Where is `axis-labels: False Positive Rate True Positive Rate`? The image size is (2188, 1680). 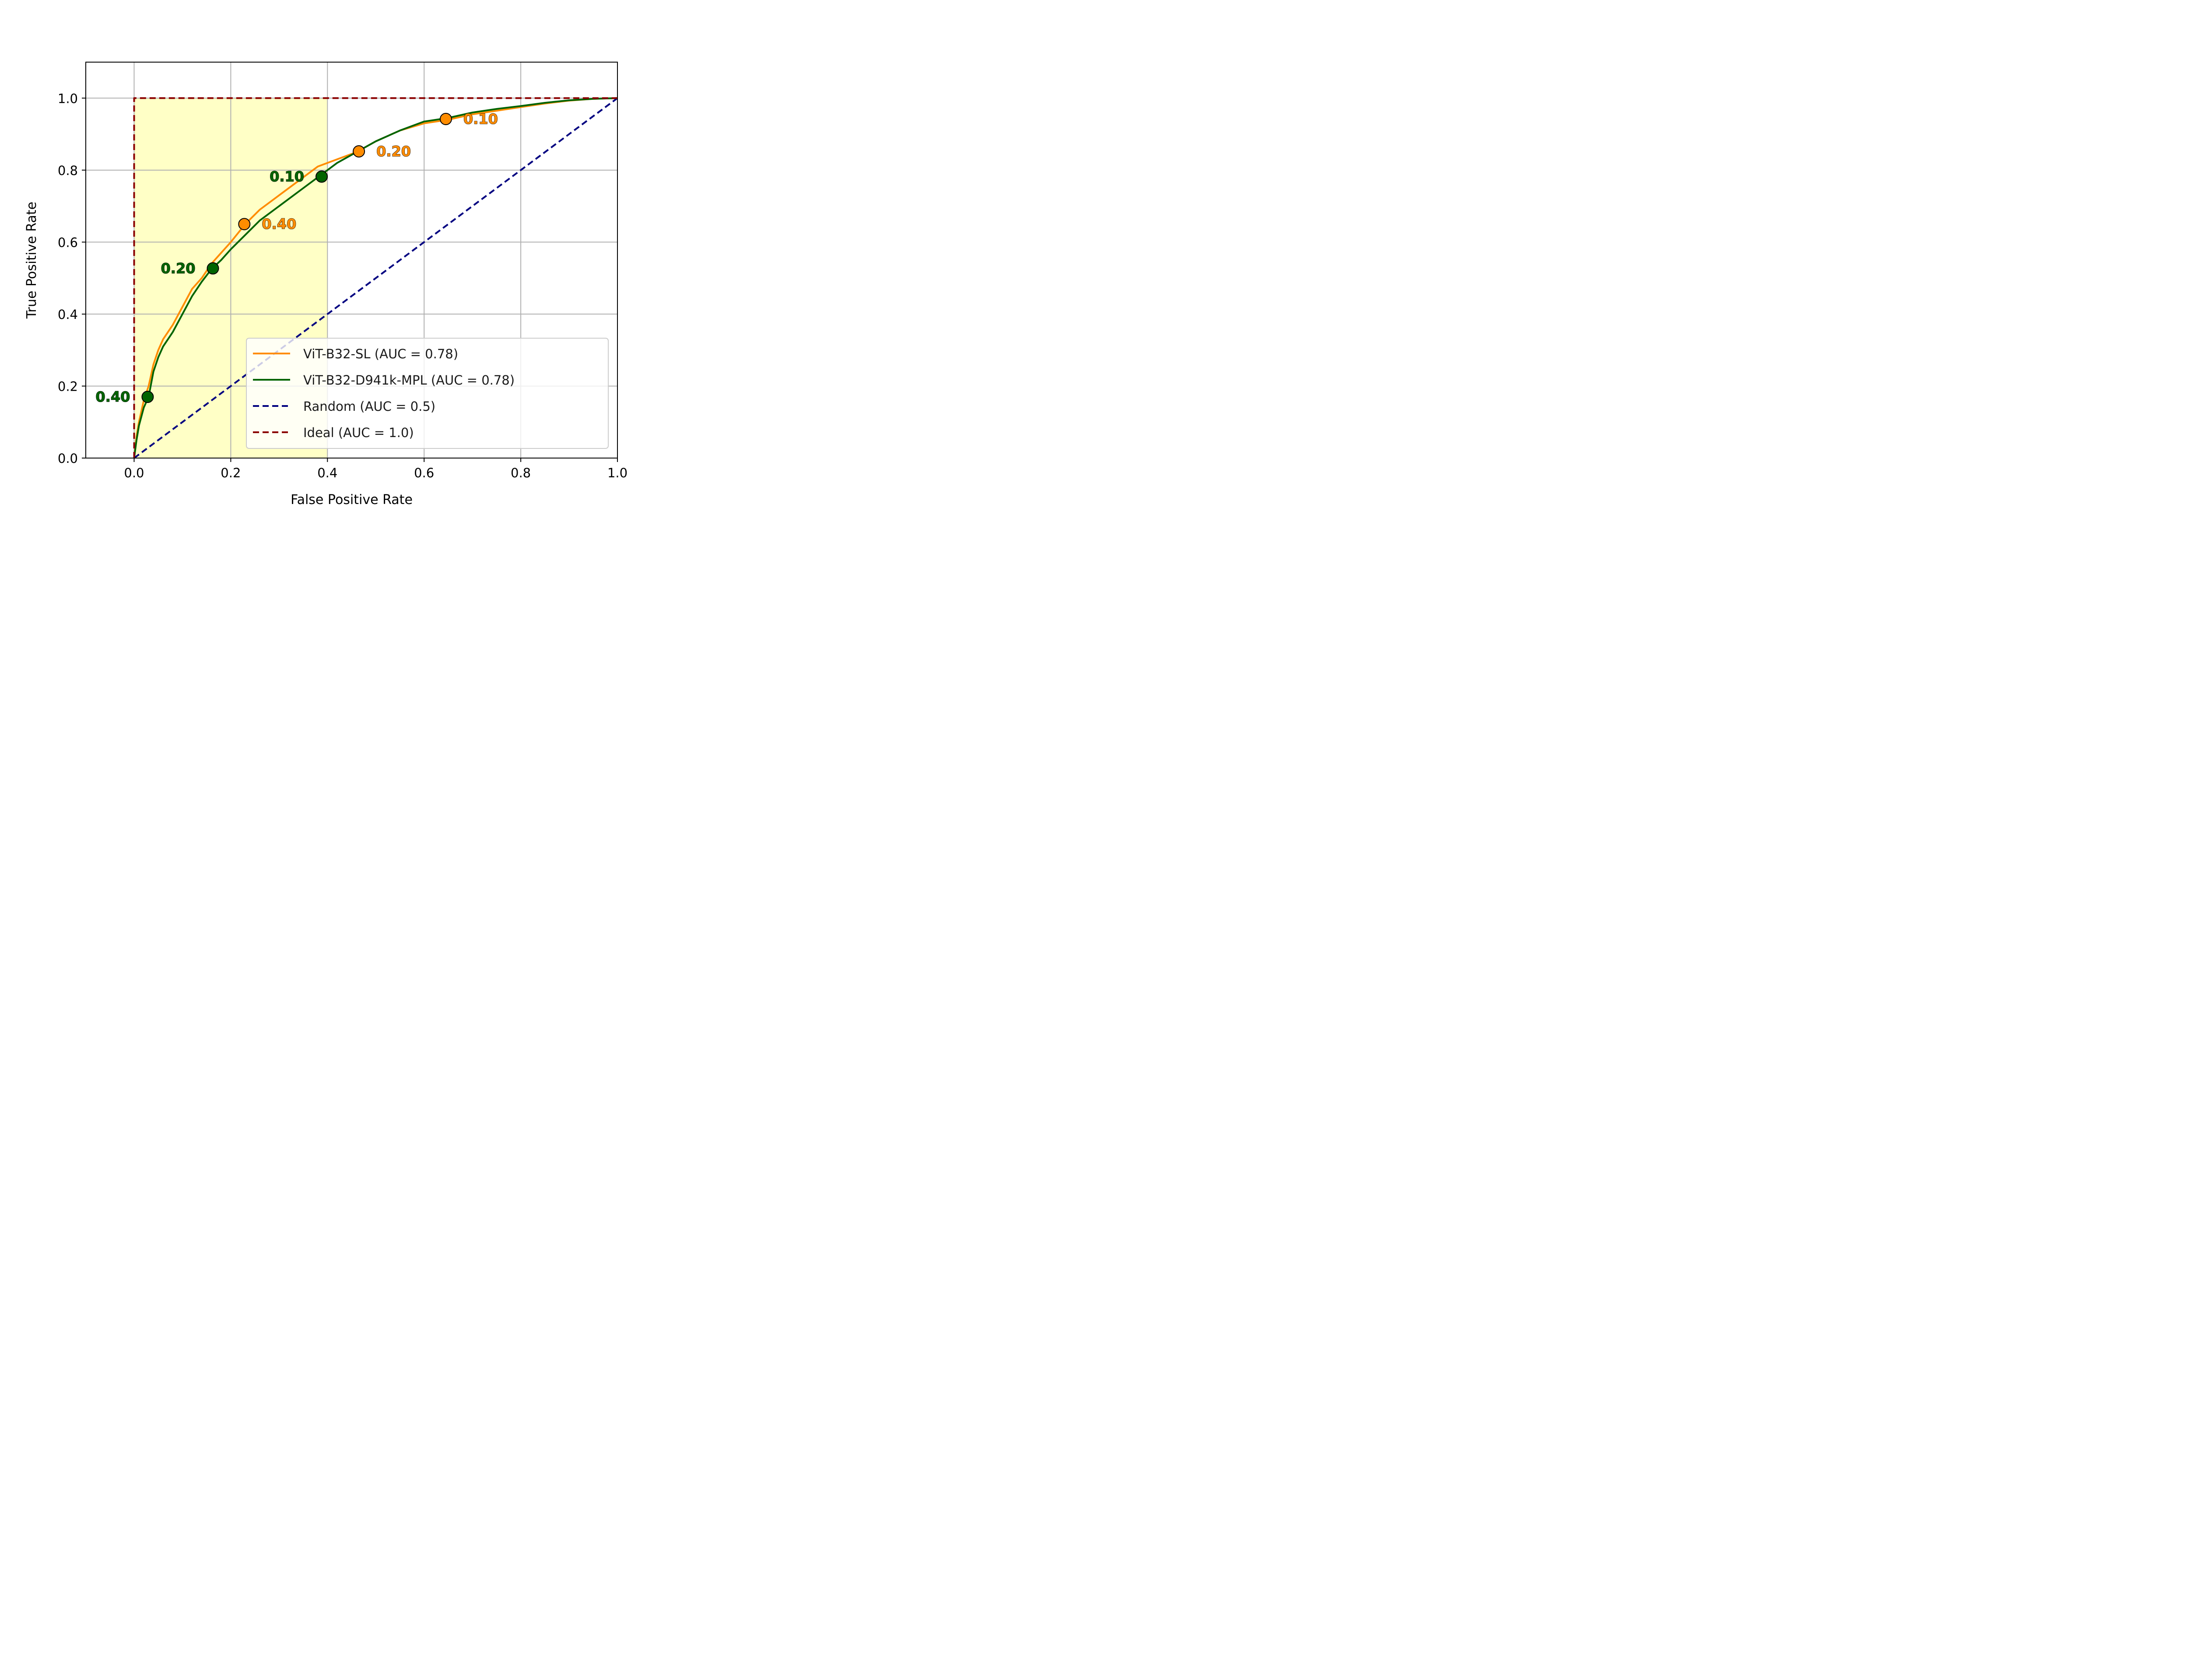
axis-labels: False Positive Rate True Positive Rate is located at coordinates (218, 355).